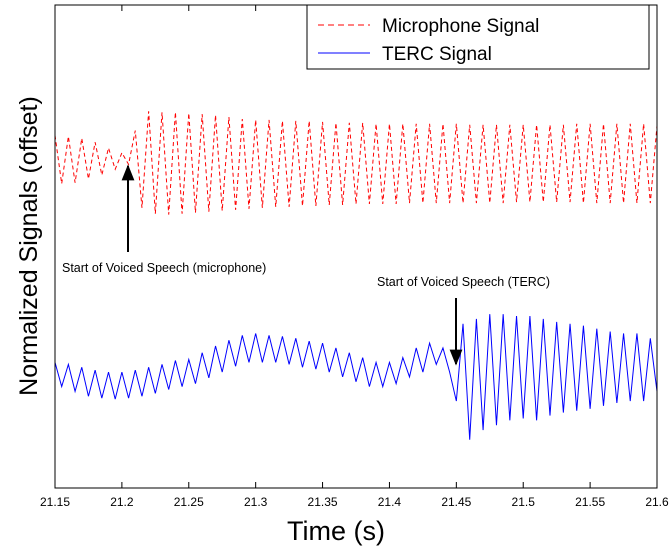  What do you see at coordinates (390, 502) in the screenshot?
I see `x-tick-label: 21.4` at bounding box center [390, 502].